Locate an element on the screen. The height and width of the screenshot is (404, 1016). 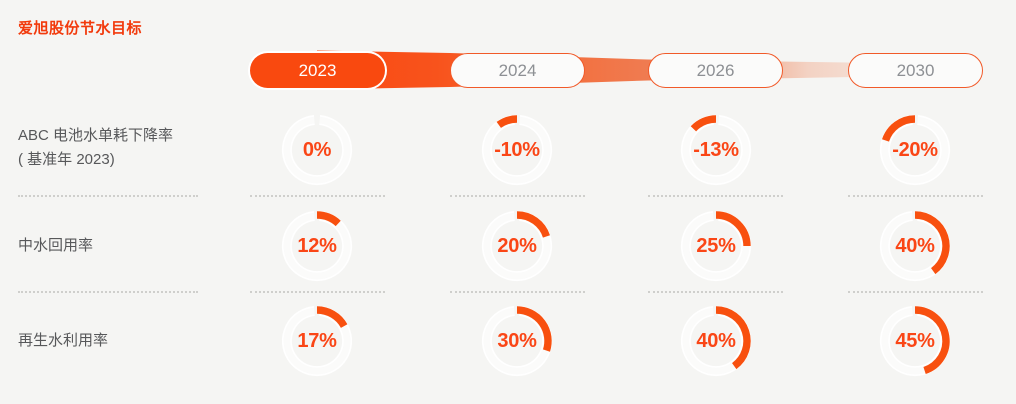
donut-gauge: 25% is located at coordinates (716, 246).